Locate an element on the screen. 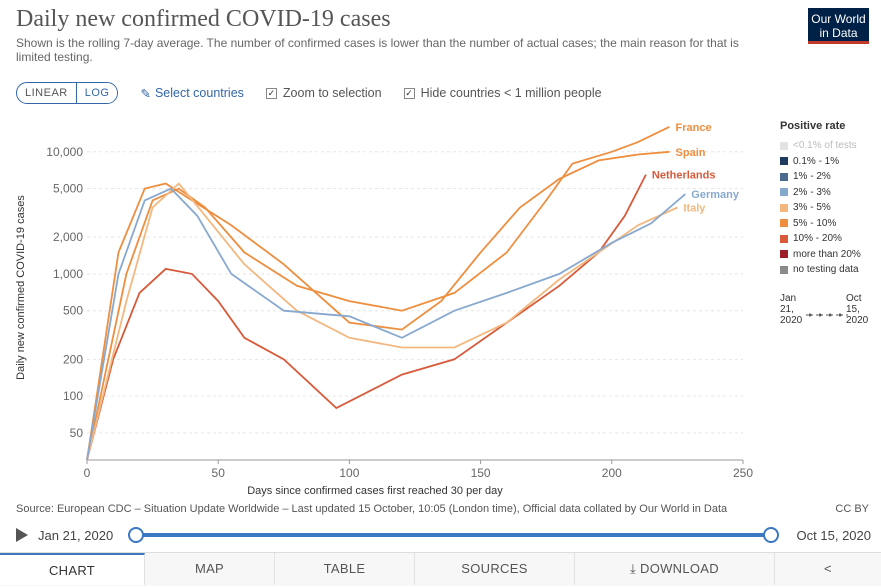 The image size is (881, 587). series-label: Italy is located at coordinates (694, 208).